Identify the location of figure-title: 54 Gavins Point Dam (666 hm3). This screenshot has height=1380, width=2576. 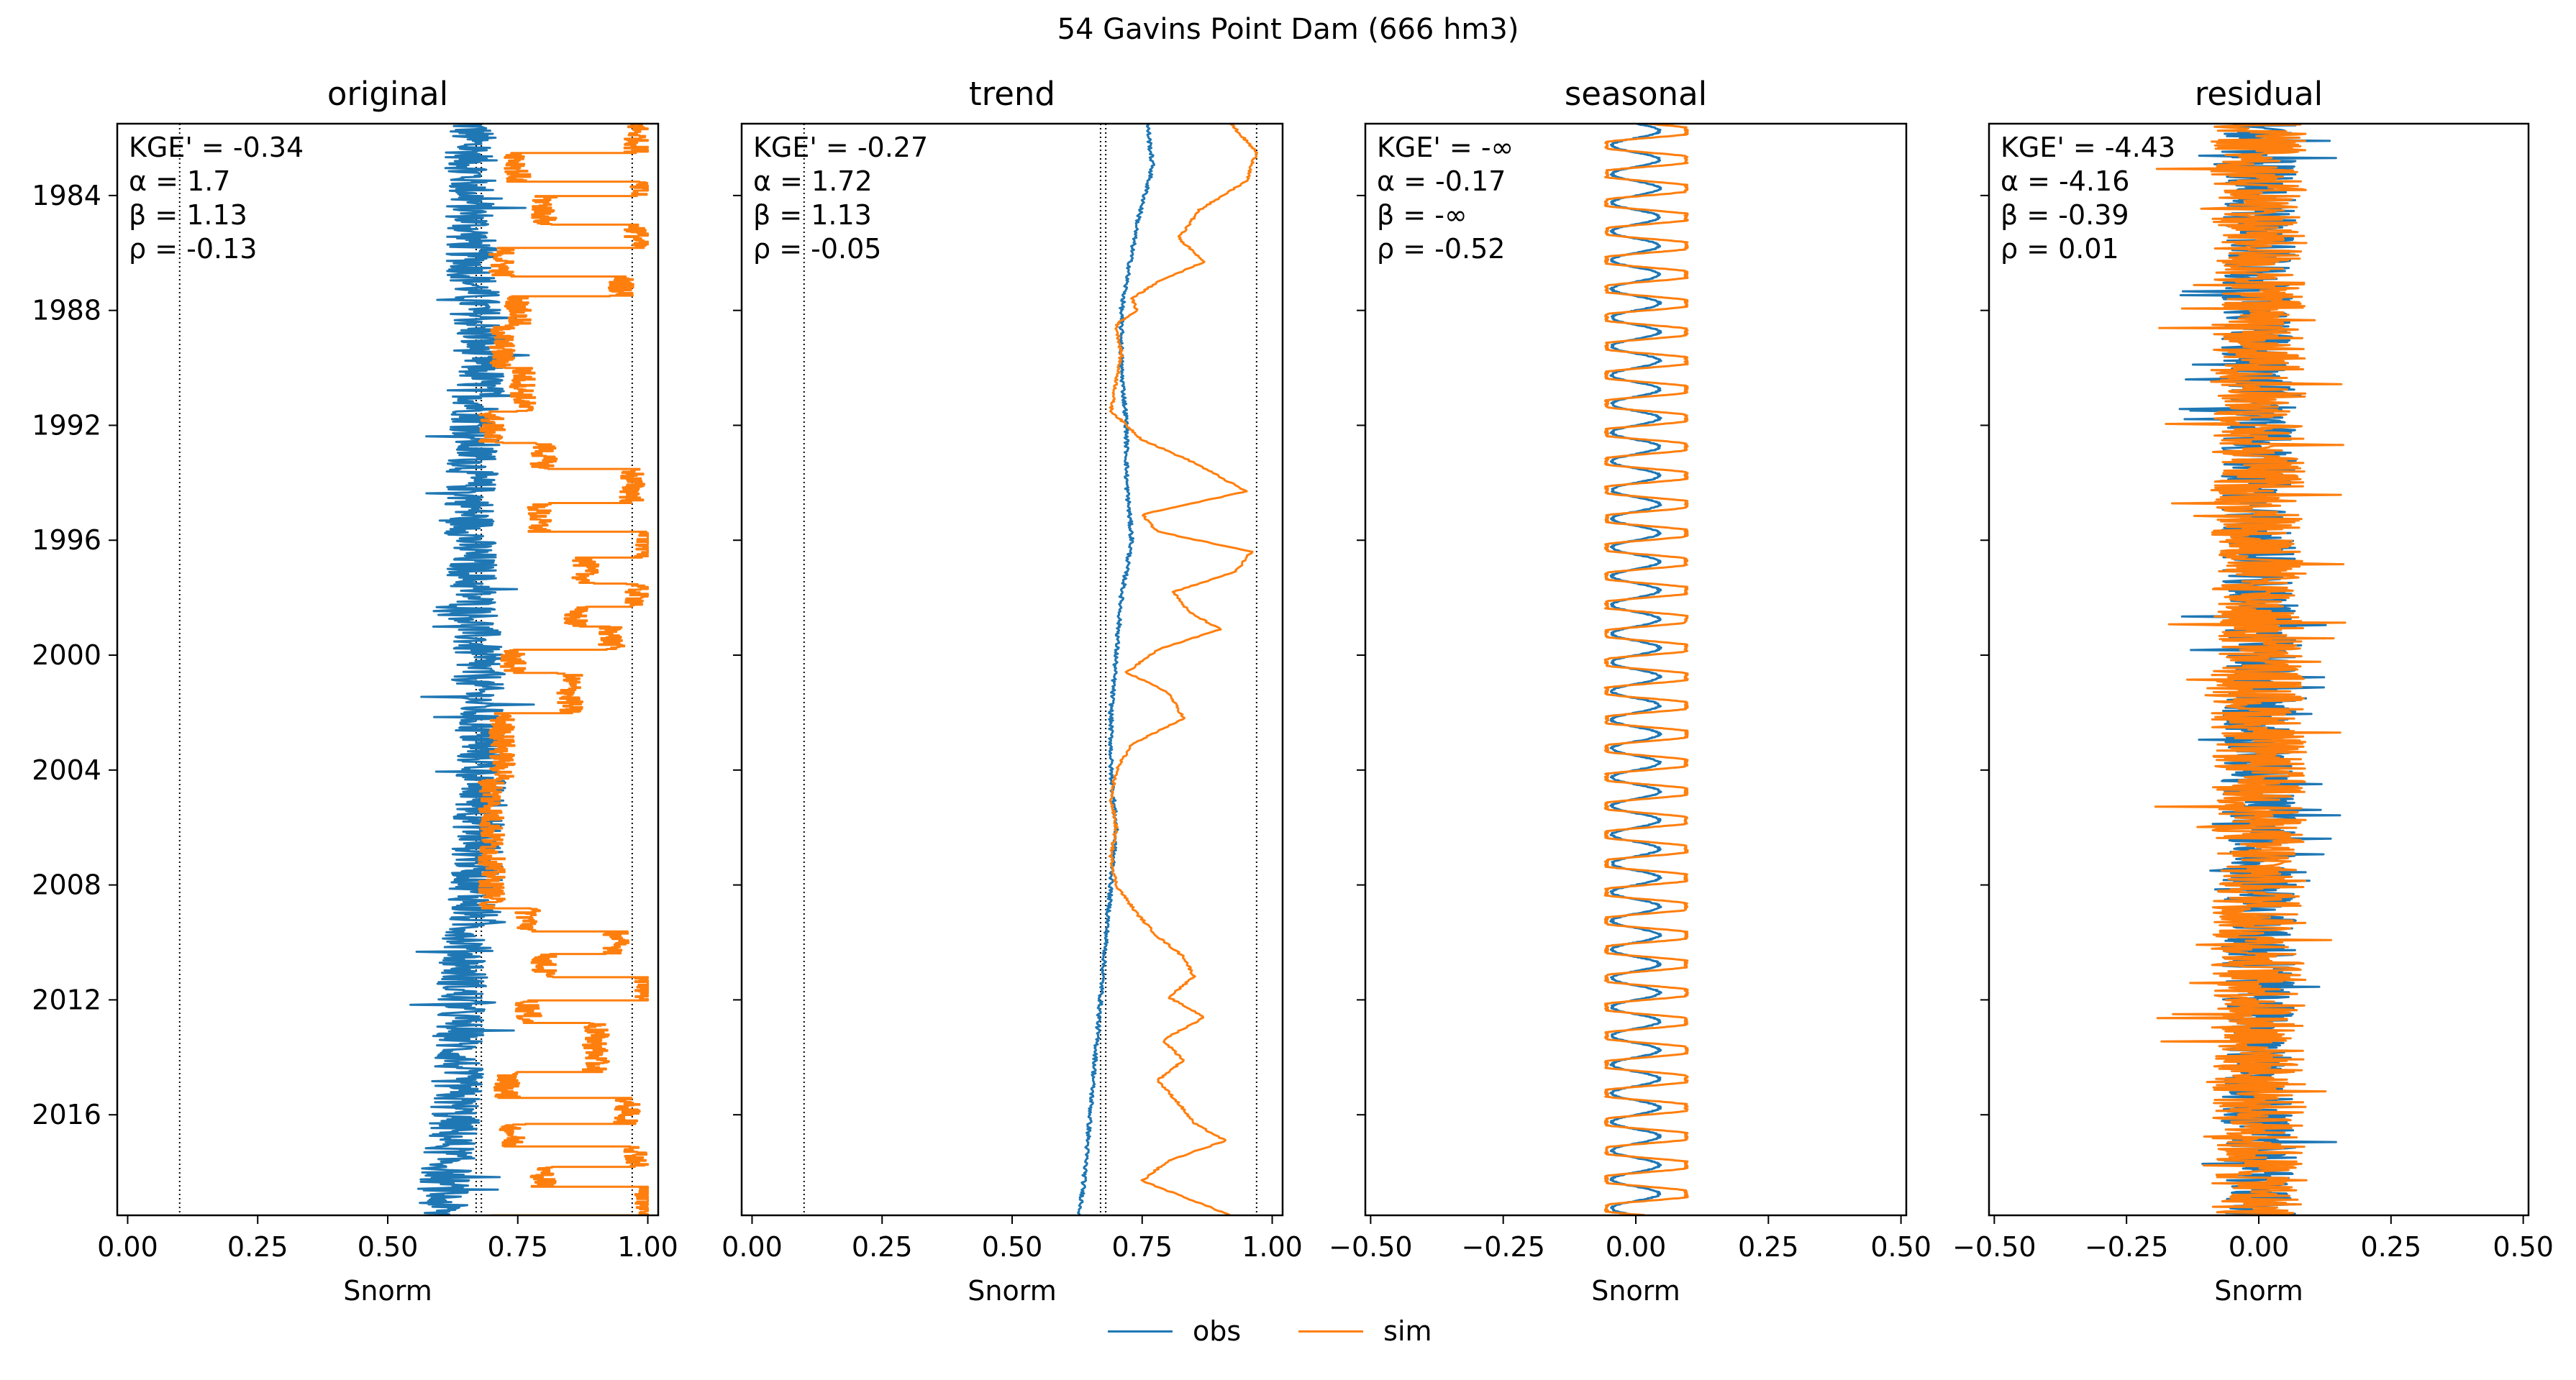
(1288, 29).